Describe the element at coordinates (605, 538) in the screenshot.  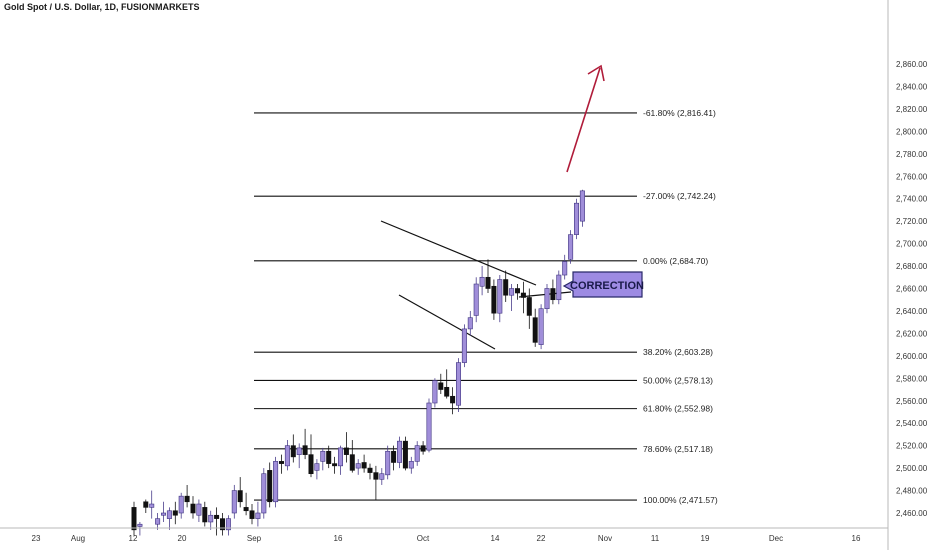
I see `x-tick-label: Nov` at that location.